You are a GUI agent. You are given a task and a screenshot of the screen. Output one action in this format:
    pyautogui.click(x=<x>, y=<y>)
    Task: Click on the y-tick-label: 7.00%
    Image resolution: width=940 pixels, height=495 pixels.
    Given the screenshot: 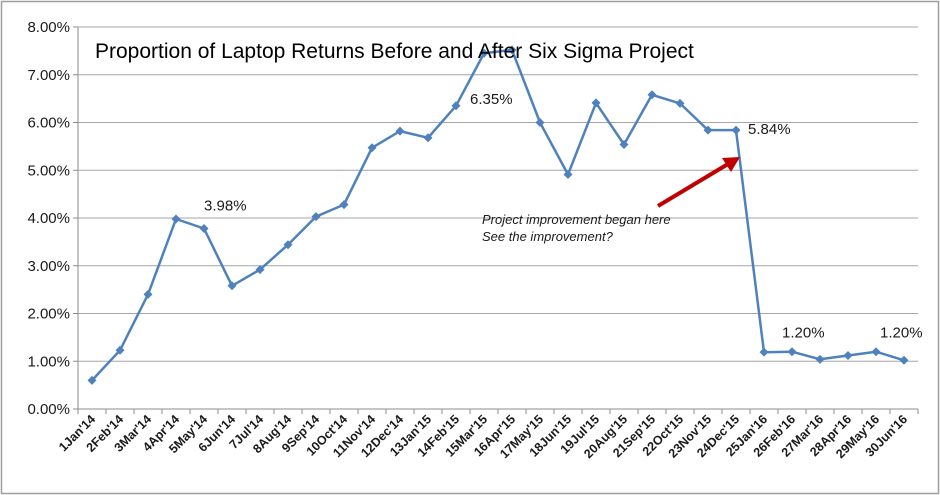 What is the action you would take?
    pyautogui.click(x=48, y=75)
    